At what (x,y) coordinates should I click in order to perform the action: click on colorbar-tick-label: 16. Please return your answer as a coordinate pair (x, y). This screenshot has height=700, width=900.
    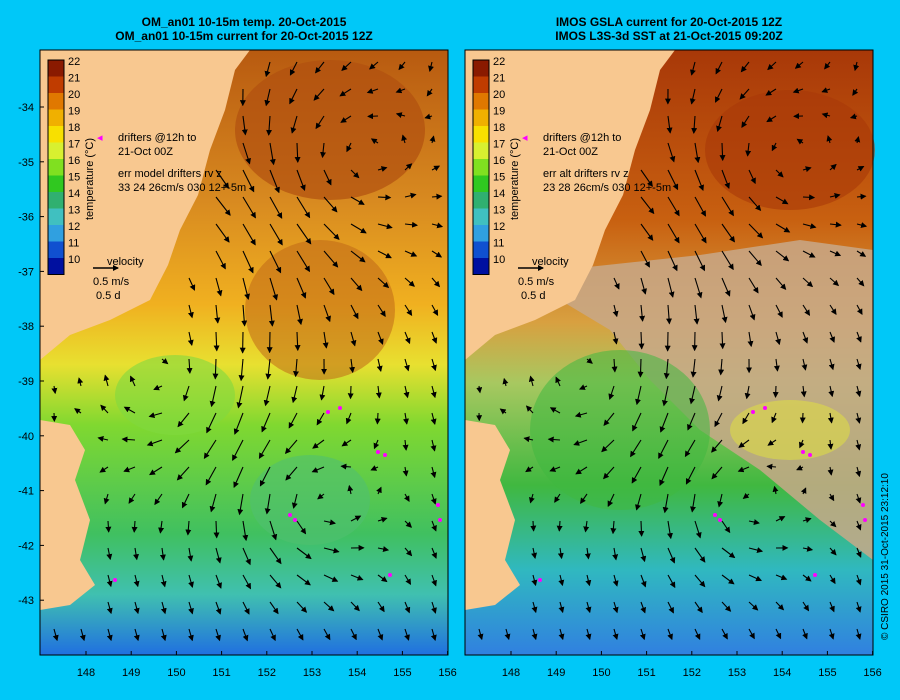
    Looking at the image, I should click on (499, 161).